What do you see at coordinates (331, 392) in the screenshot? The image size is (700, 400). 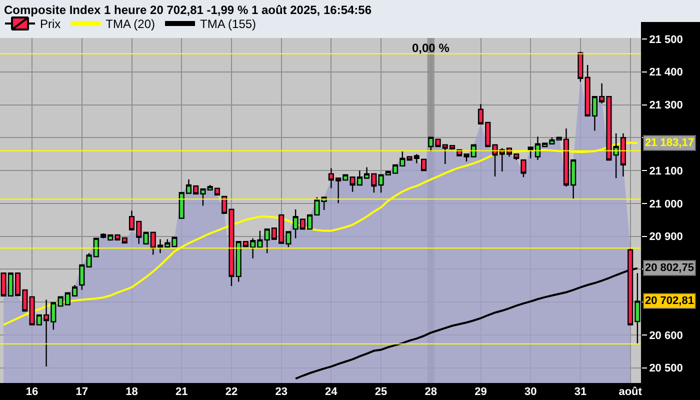 I see `x-tick-label: 24` at bounding box center [331, 392].